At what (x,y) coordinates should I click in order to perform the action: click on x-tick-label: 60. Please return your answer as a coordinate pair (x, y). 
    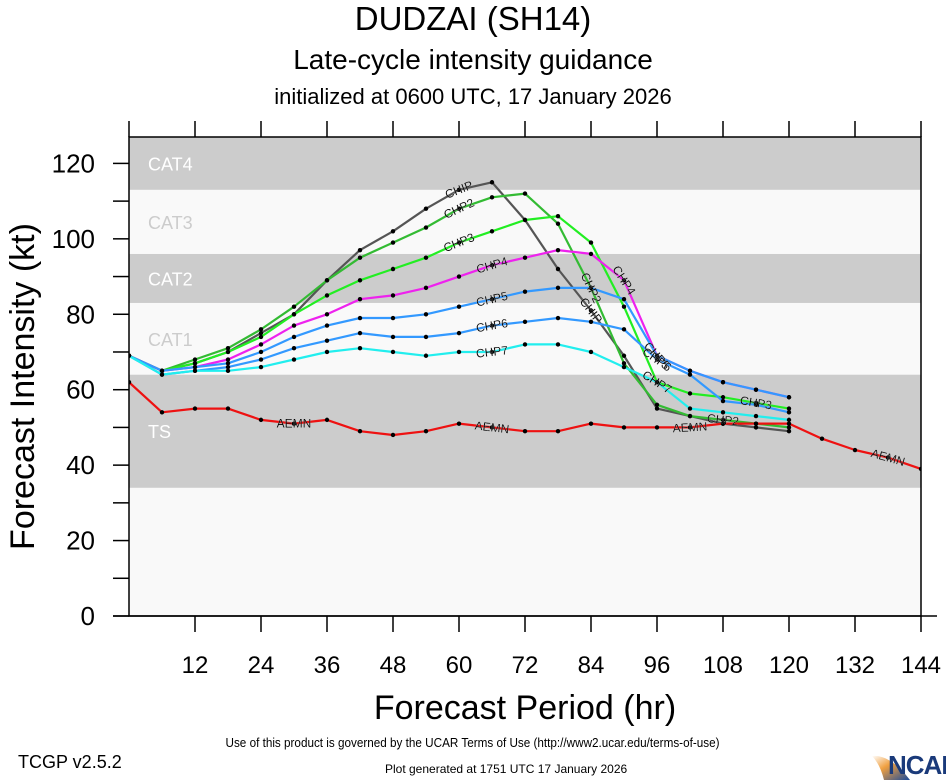
    Looking at the image, I should click on (459, 665).